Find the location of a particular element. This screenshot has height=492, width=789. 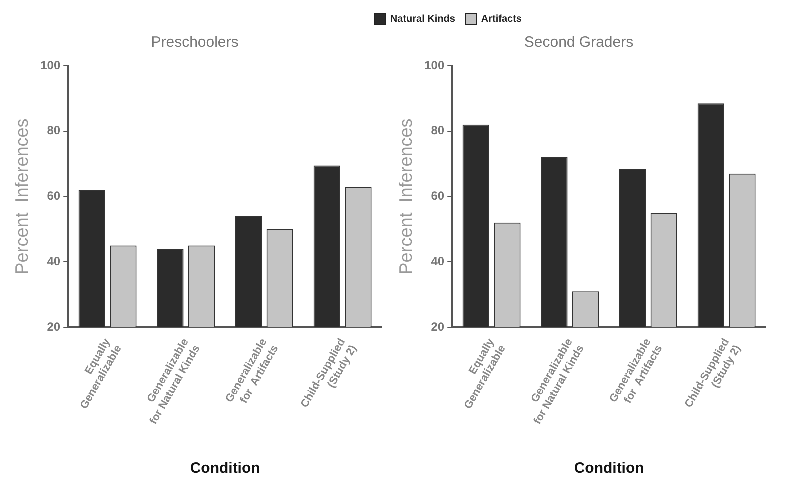

legend-label: Natural Kinds is located at coordinates (423, 19).